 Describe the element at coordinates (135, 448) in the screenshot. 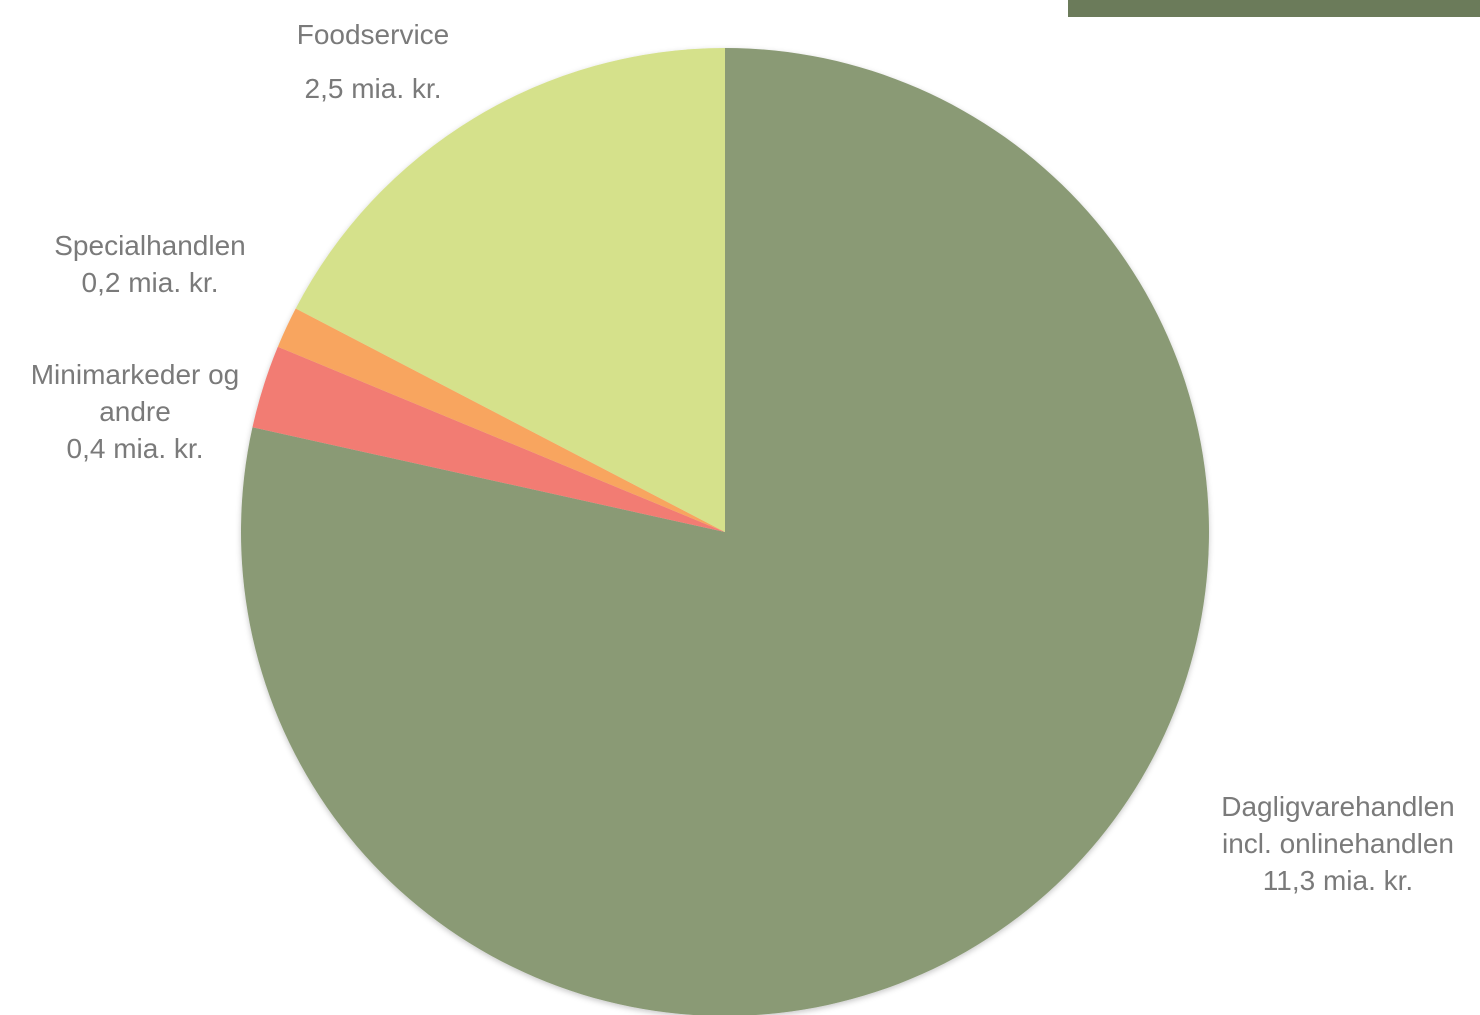

I see `slice-value: 0,4 mia. kr.` at that location.